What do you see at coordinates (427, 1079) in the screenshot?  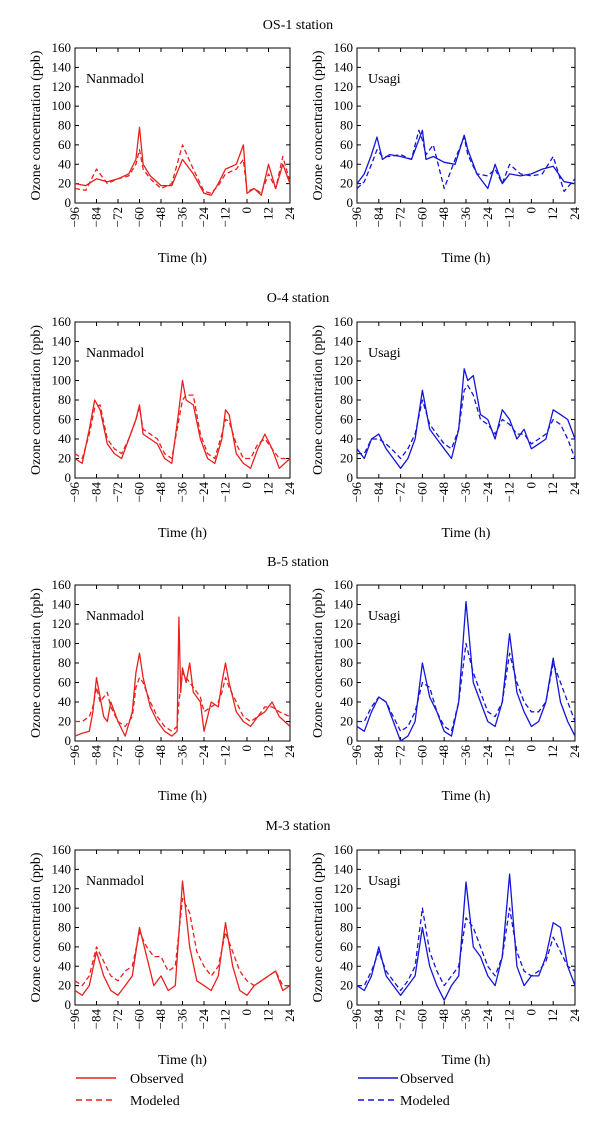 I see `legend-label-observed-usagi: Observed` at bounding box center [427, 1079].